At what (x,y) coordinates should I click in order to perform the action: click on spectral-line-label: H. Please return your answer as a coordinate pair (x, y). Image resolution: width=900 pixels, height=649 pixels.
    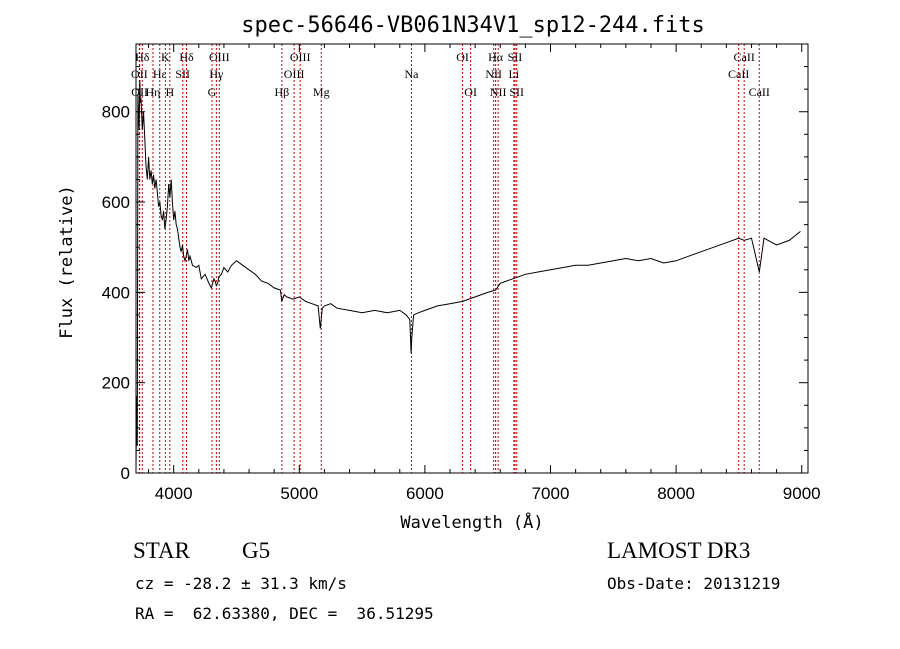
    Looking at the image, I should click on (169, 92).